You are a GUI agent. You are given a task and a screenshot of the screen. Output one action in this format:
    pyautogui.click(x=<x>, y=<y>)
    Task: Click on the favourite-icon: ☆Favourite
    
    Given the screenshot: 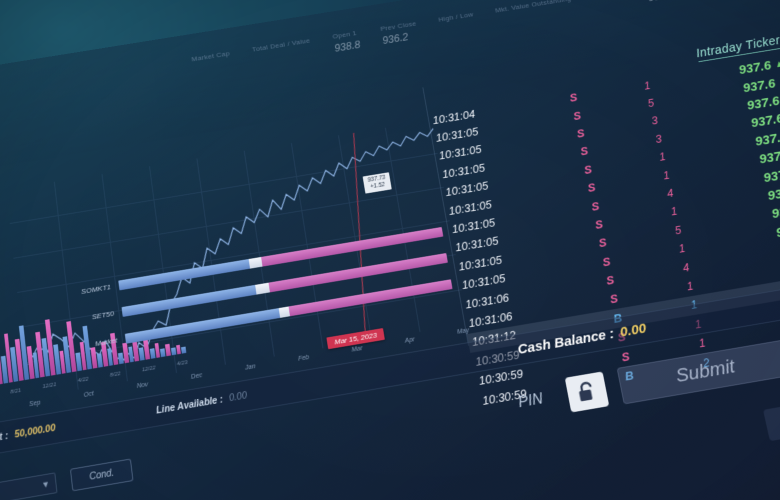 What is the action you would take?
    pyautogui.click(x=697, y=1)
    